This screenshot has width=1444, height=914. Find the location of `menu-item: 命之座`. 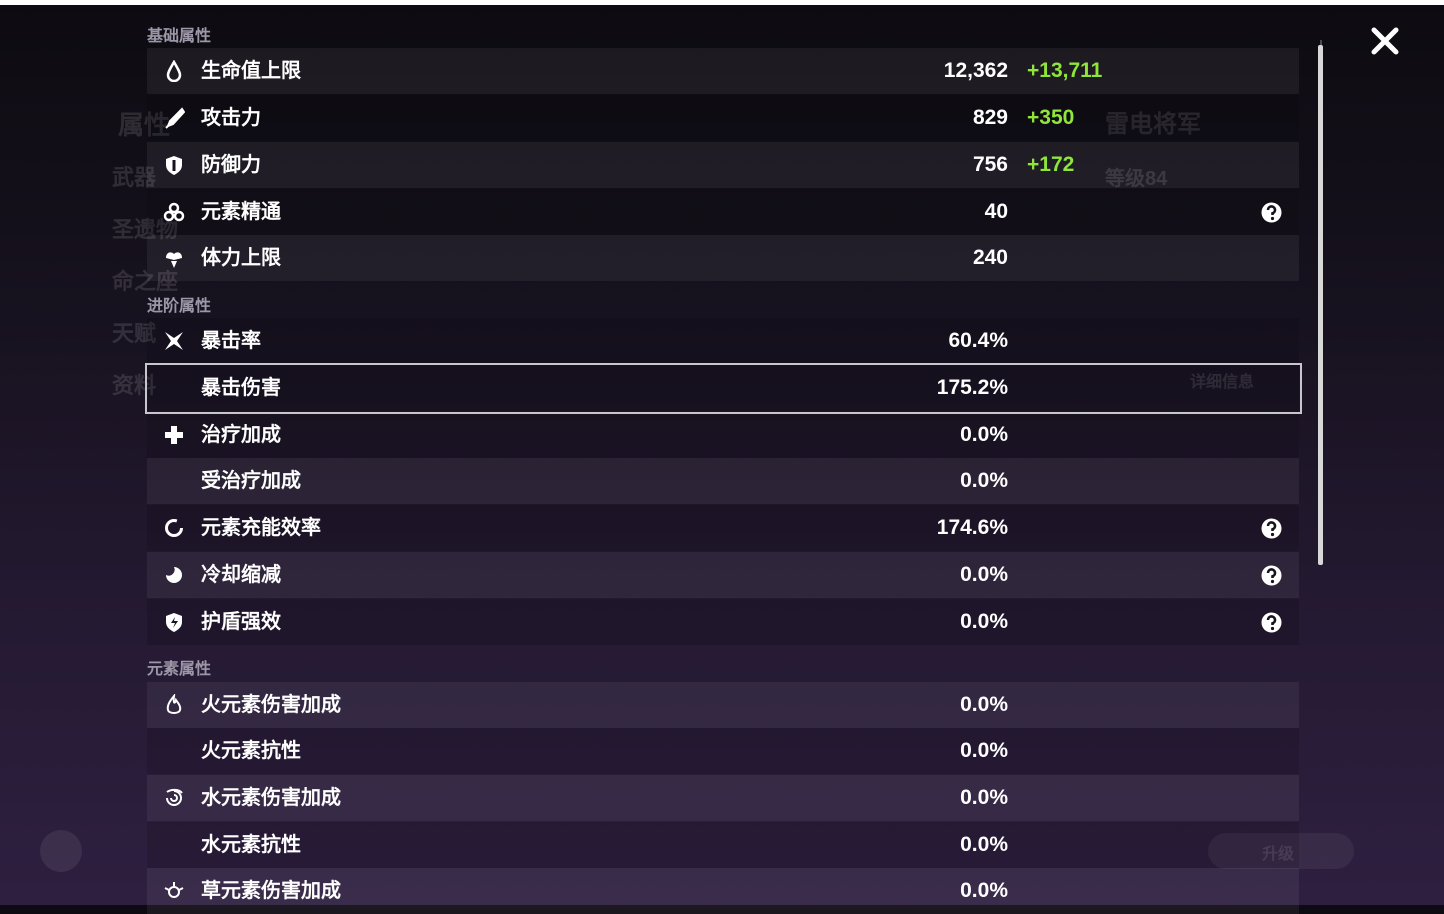

menu-item: 命之座 is located at coordinates (145, 281).